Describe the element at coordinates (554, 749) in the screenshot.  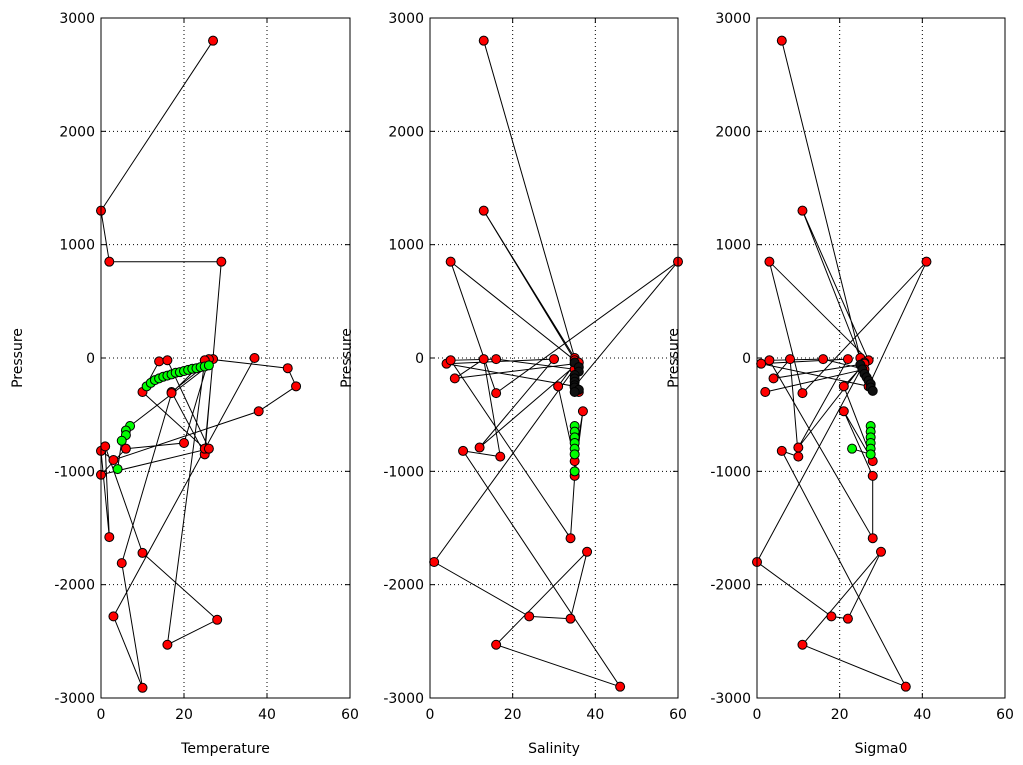
I see `x-axis-label: Salinity` at that location.